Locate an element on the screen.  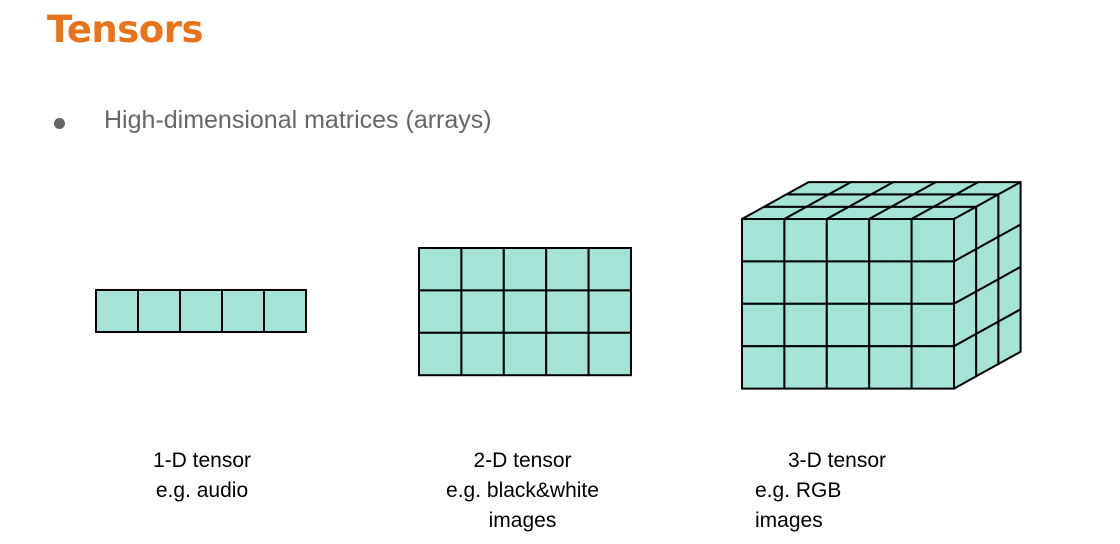
tensor-3d-cube is located at coordinates (881, 285).